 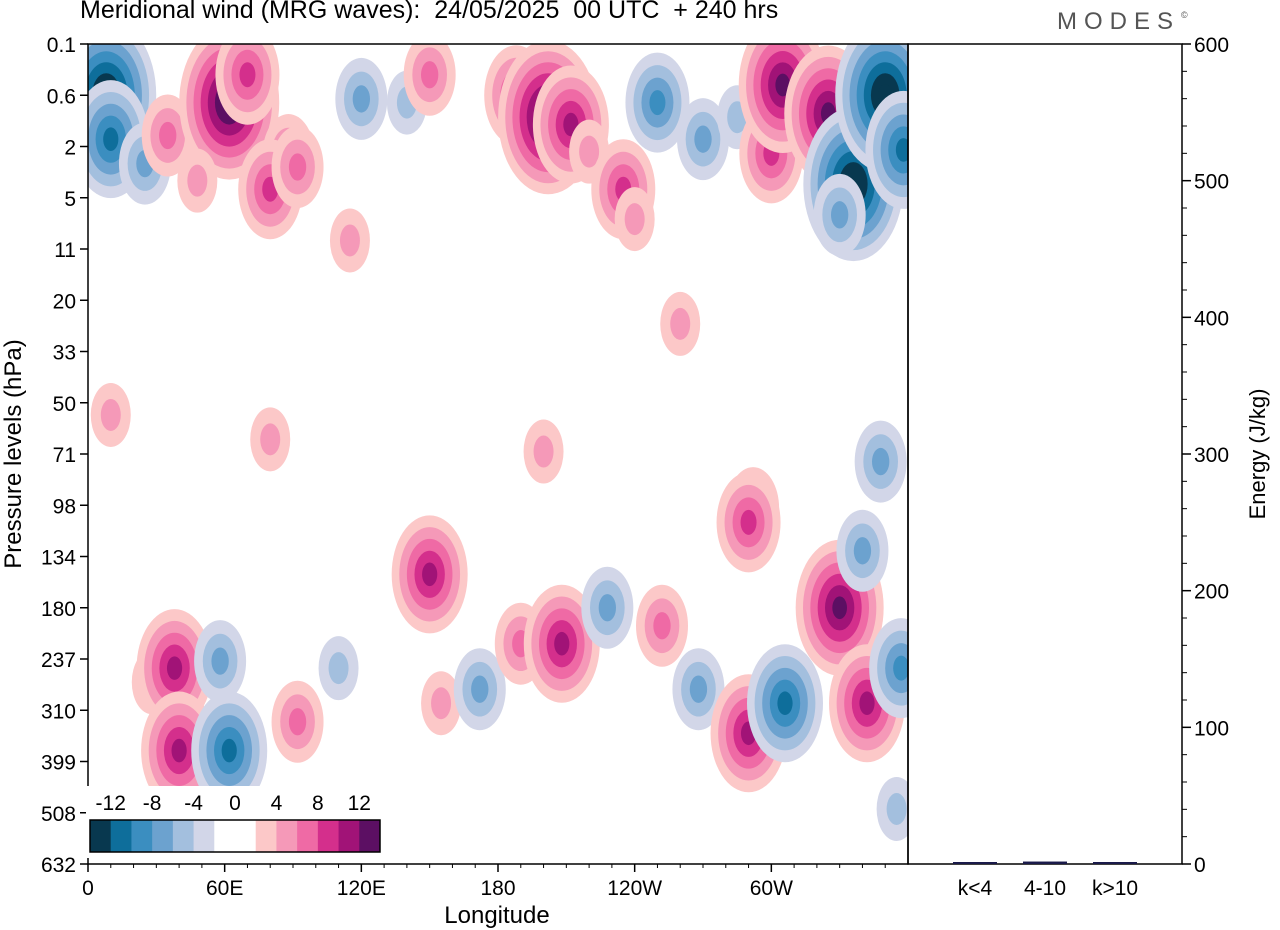 I want to click on energy-tick-label: 100, so click(x=1211, y=728).